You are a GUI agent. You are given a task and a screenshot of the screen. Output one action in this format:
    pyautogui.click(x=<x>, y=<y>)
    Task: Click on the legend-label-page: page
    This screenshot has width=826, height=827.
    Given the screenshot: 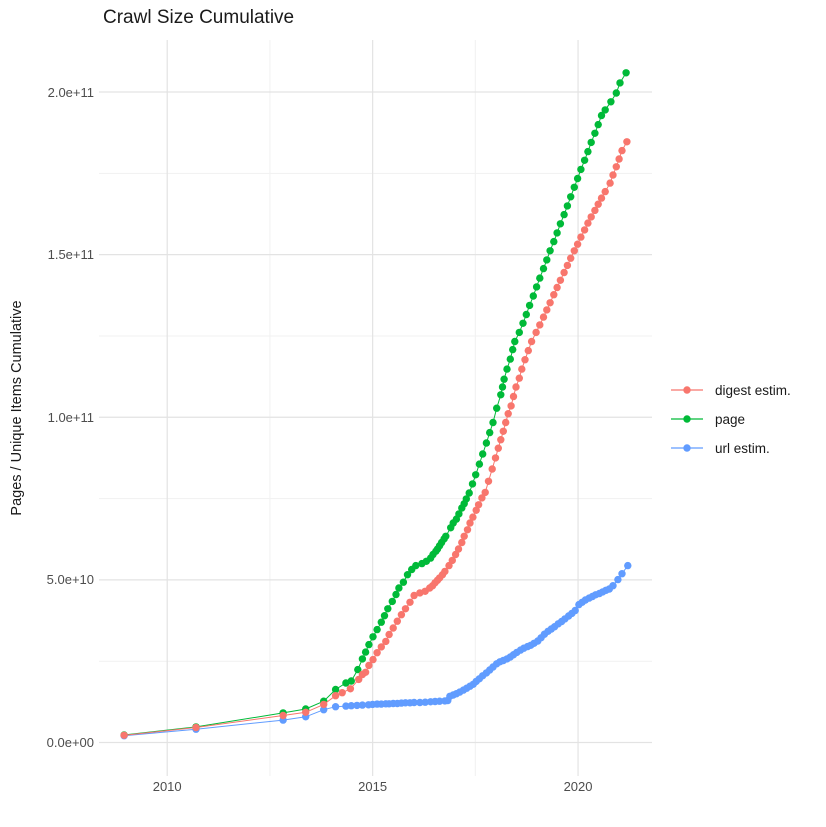 What is the action you would take?
    pyautogui.click(x=730, y=419)
    